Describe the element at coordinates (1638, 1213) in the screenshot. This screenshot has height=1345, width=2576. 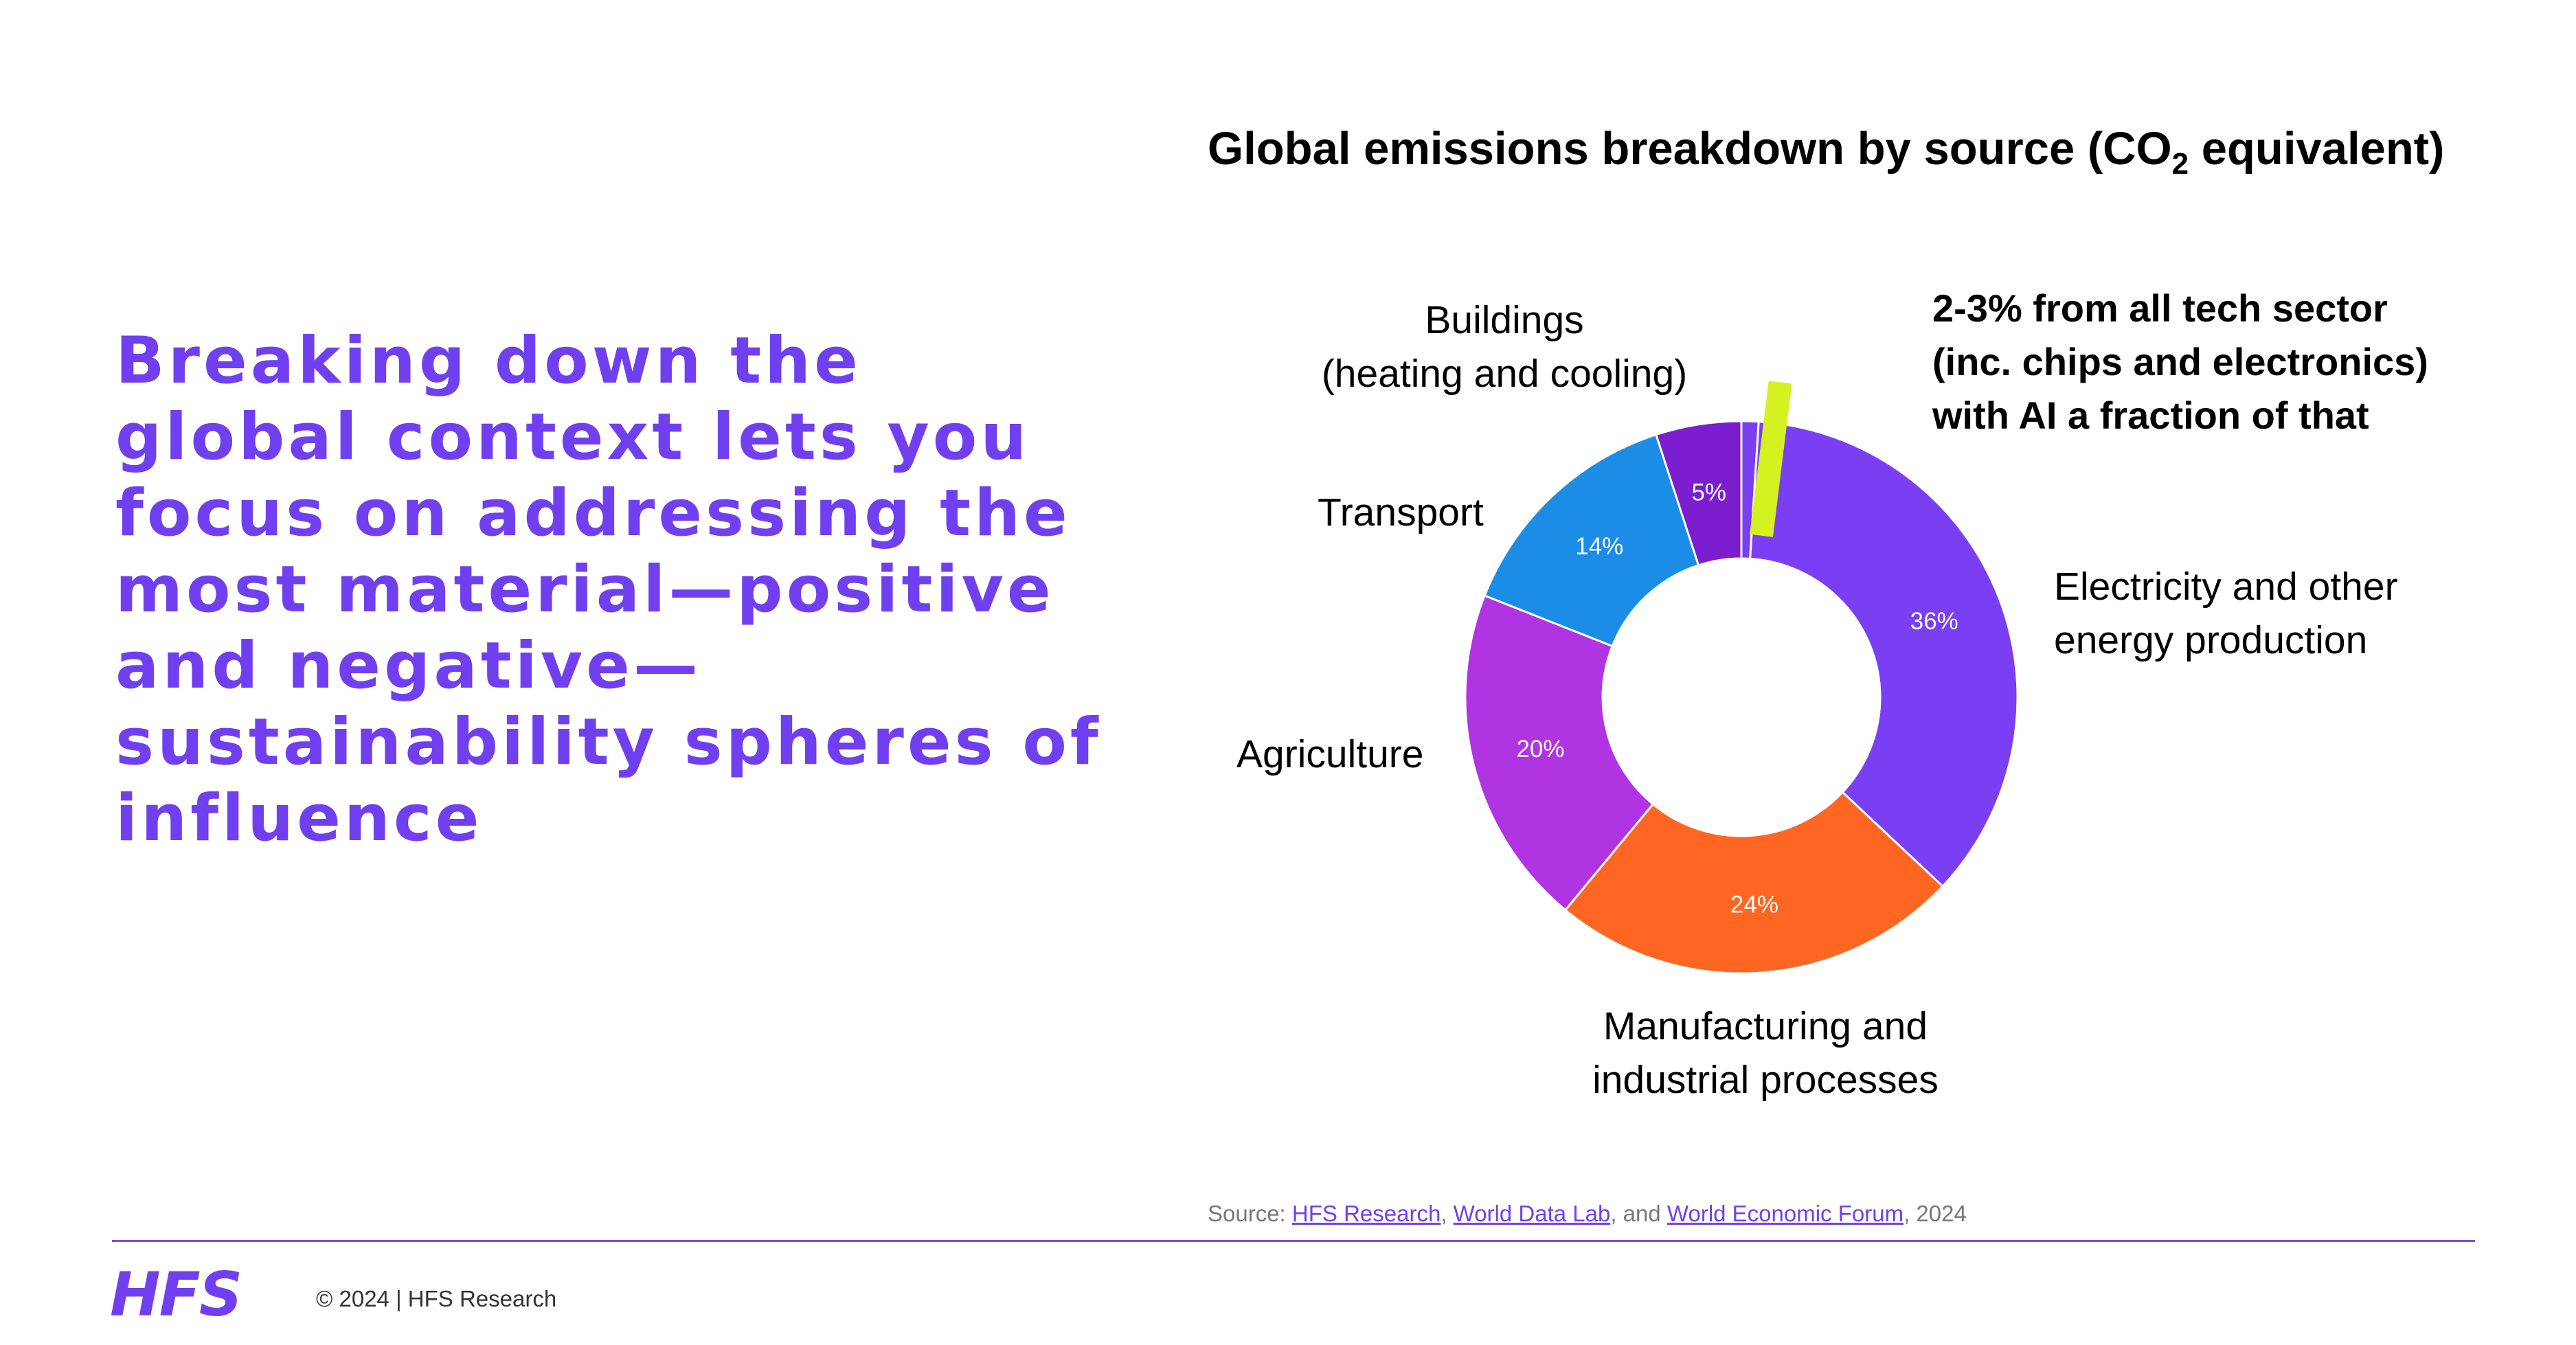
I see `source-sep2: , and` at that location.